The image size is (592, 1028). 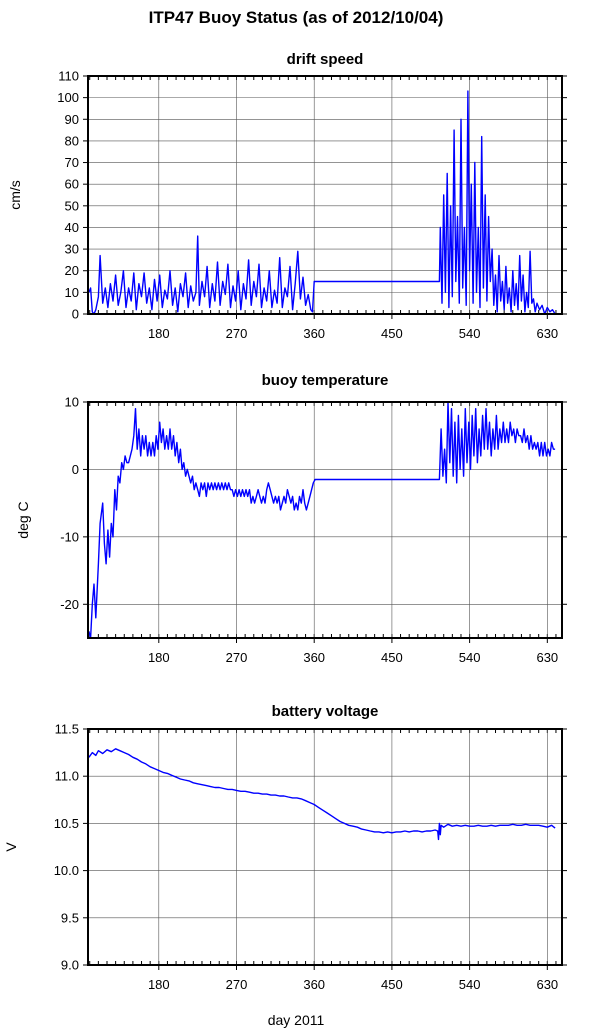 I want to click on page-title: ITP47 Buoy Status (as of 2012/10/04), so click(x=296, y=17).